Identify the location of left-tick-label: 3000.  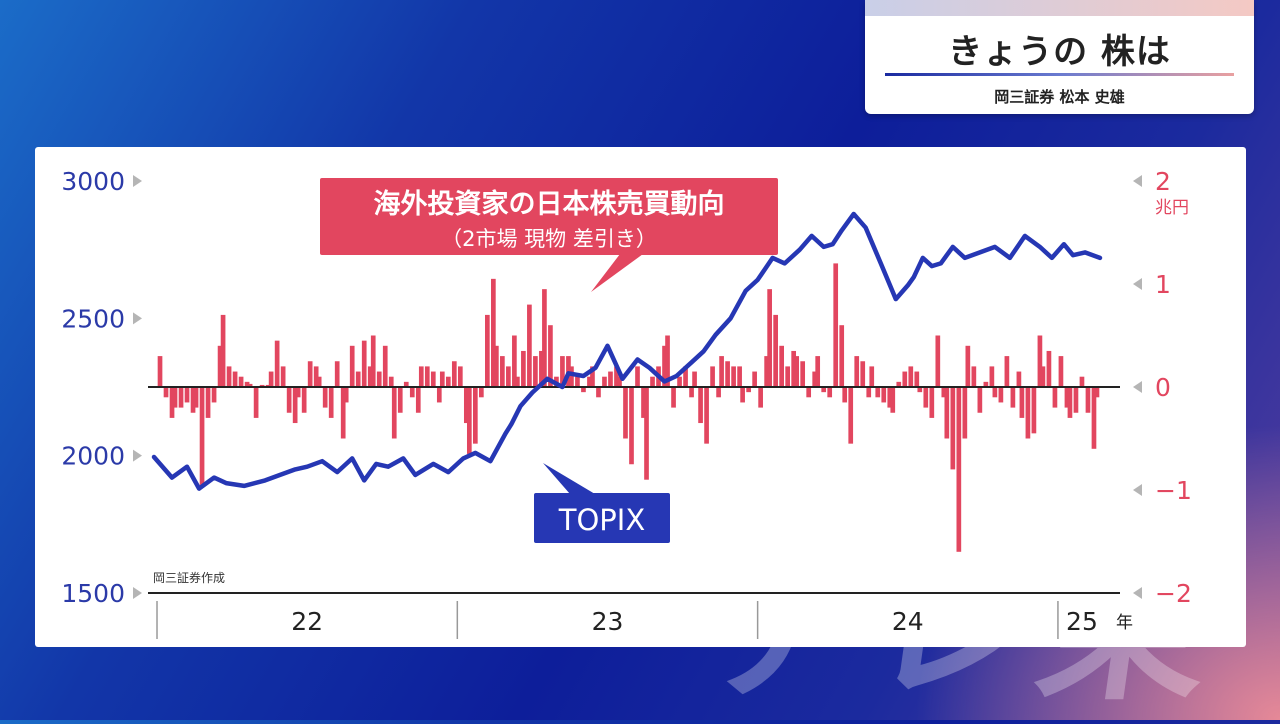
(93, 181).